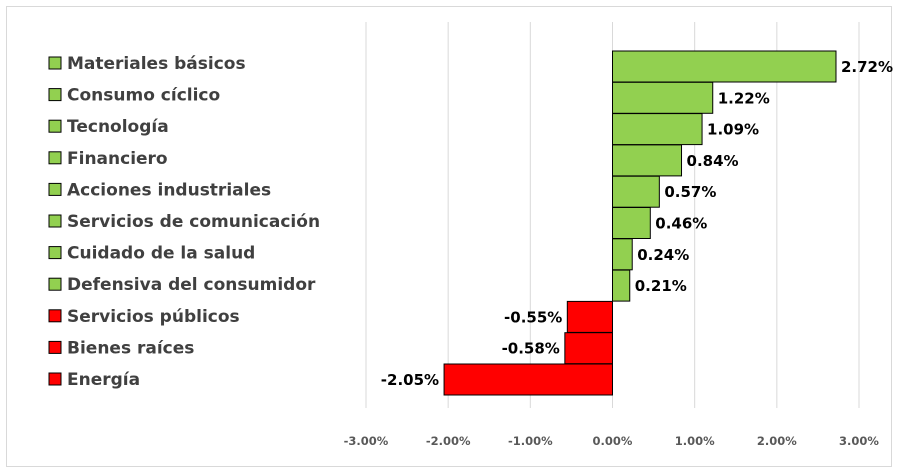 The image size is (900, 475). What do you see at coordinates (733, 130) in the screenshot?
I see `value-label-2: 1.09%` at bounding box center [733, 130].